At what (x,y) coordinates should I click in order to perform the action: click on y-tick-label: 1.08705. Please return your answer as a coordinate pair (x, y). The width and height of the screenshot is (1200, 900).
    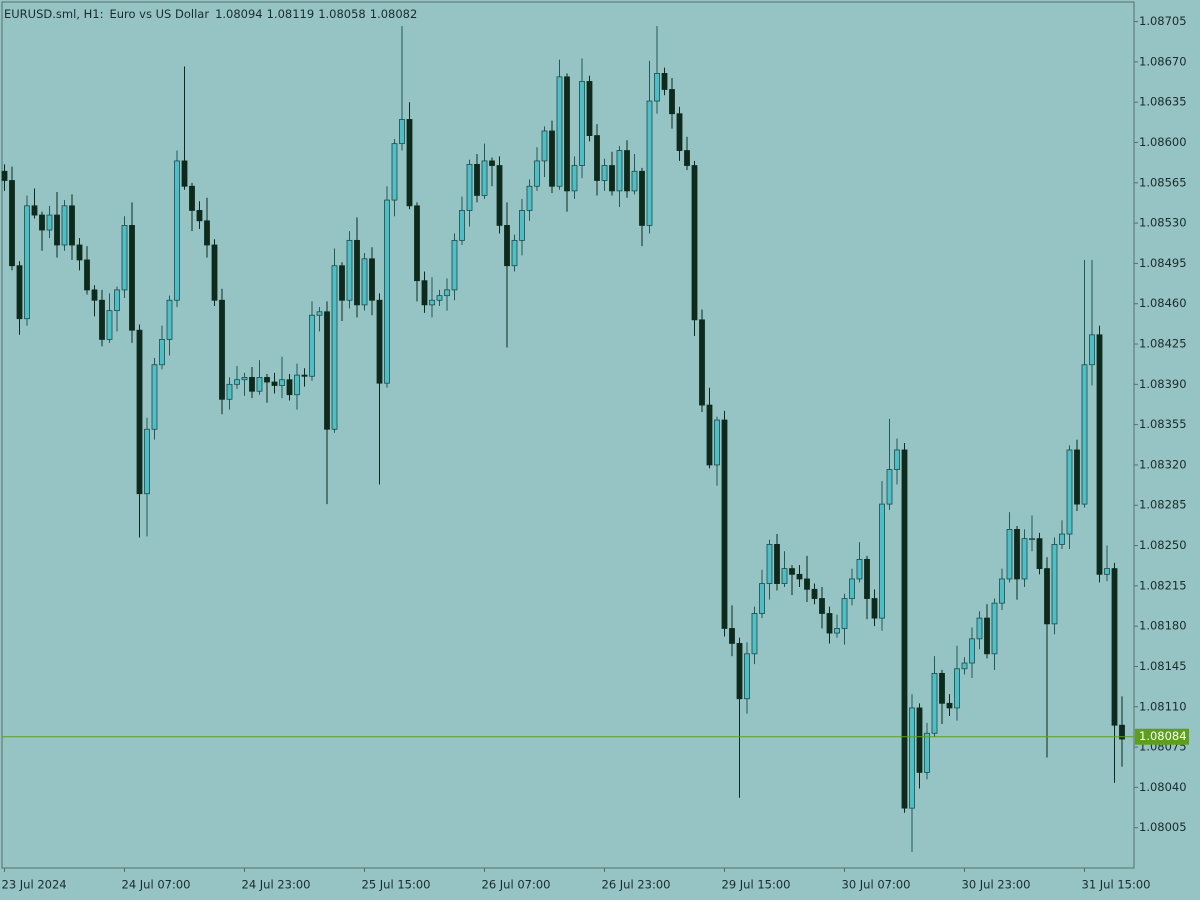
    Looking at the image, I should click on (1163, 21).